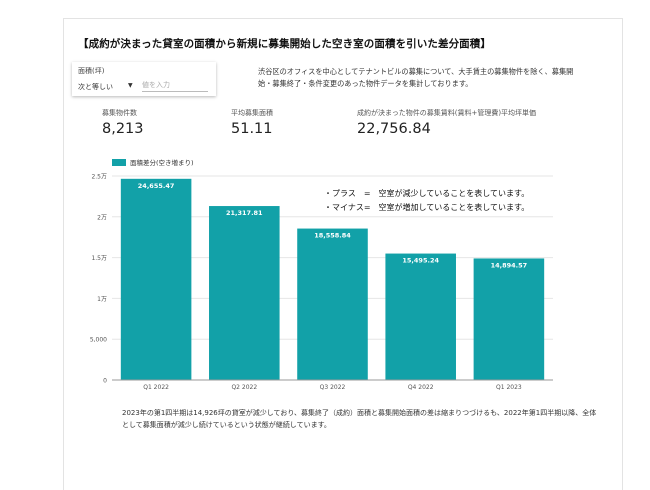  Describe the element at coordinates (420, 261) in the screenshot. I see `bar-value-label: 15,495.24` at that location.